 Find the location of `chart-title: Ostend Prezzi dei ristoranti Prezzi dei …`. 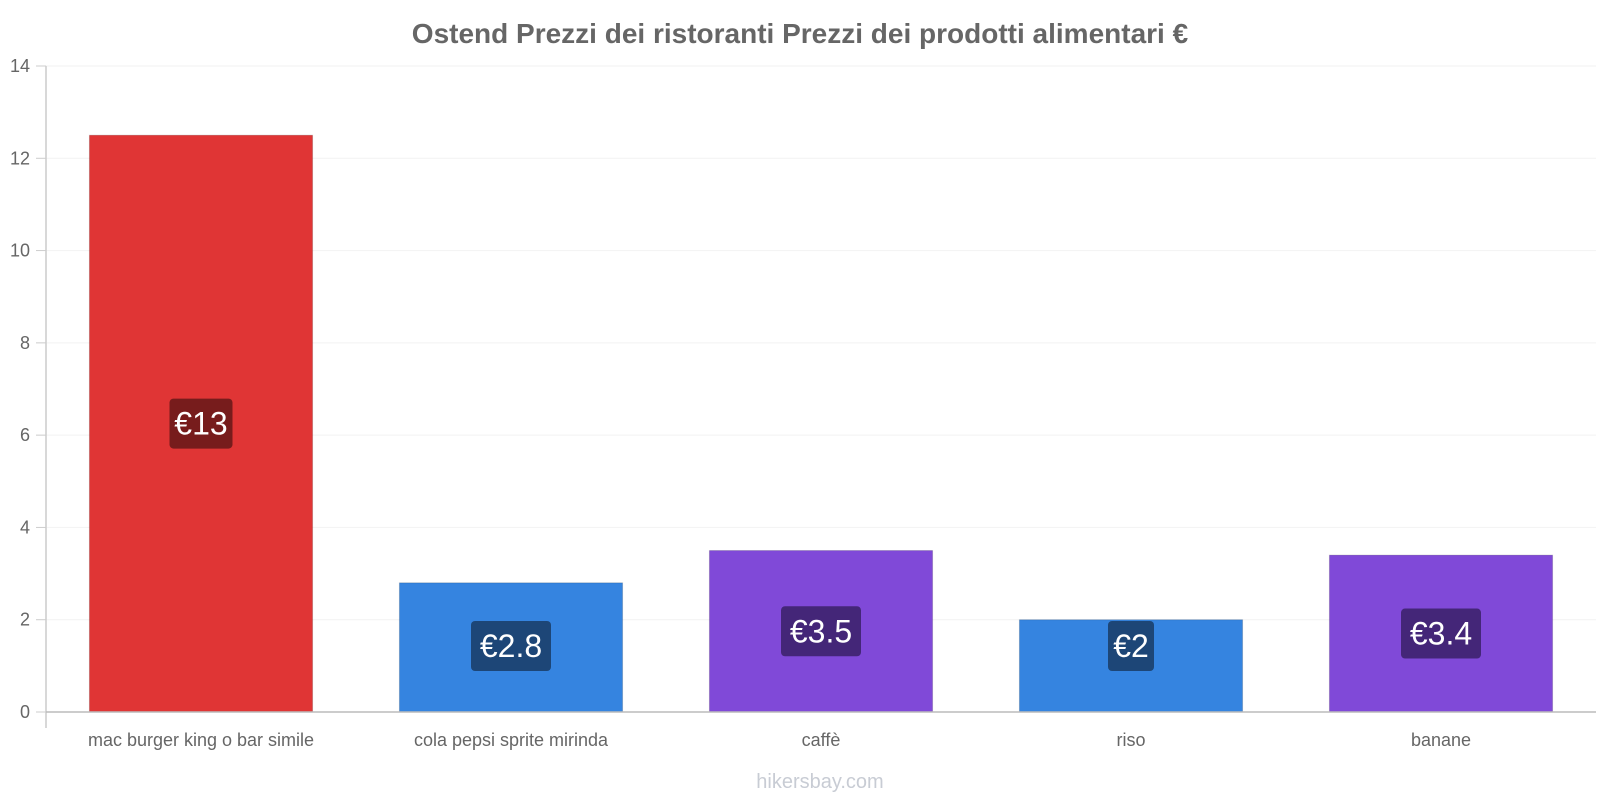

chart-title: Ostend Prezzi dei ristoranti Prezzi dei … is located at coordinates (800, 33).